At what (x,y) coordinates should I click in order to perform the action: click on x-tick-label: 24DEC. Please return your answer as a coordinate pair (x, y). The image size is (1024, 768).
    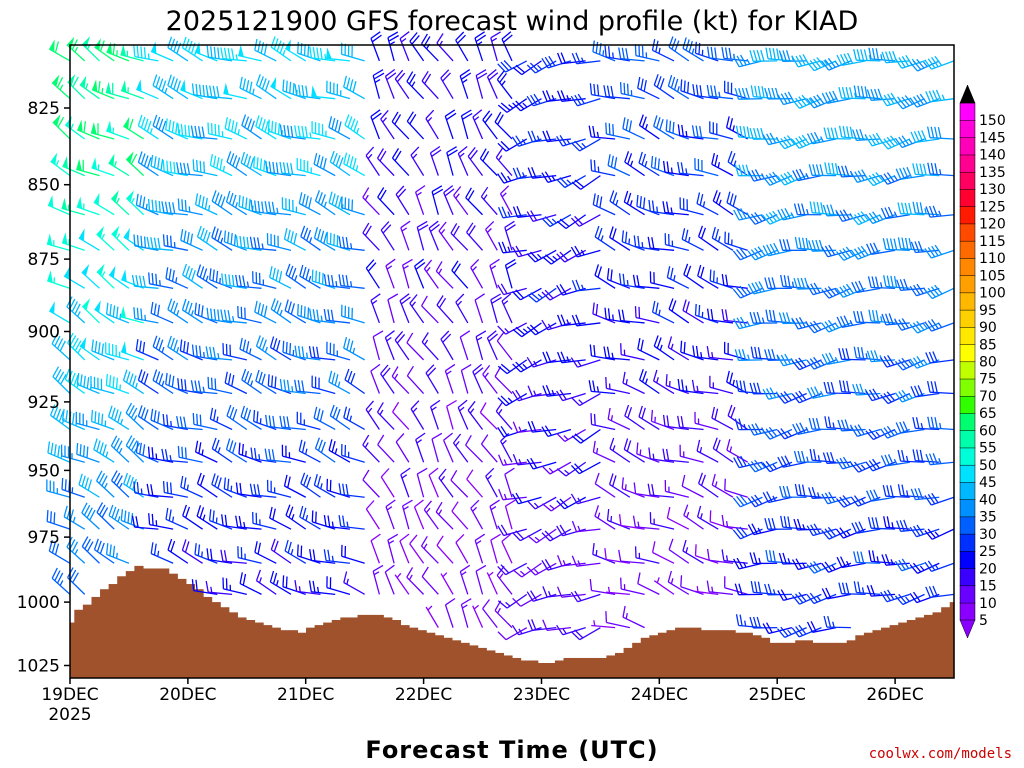
    Looking at the image, I should click on (659, 695).